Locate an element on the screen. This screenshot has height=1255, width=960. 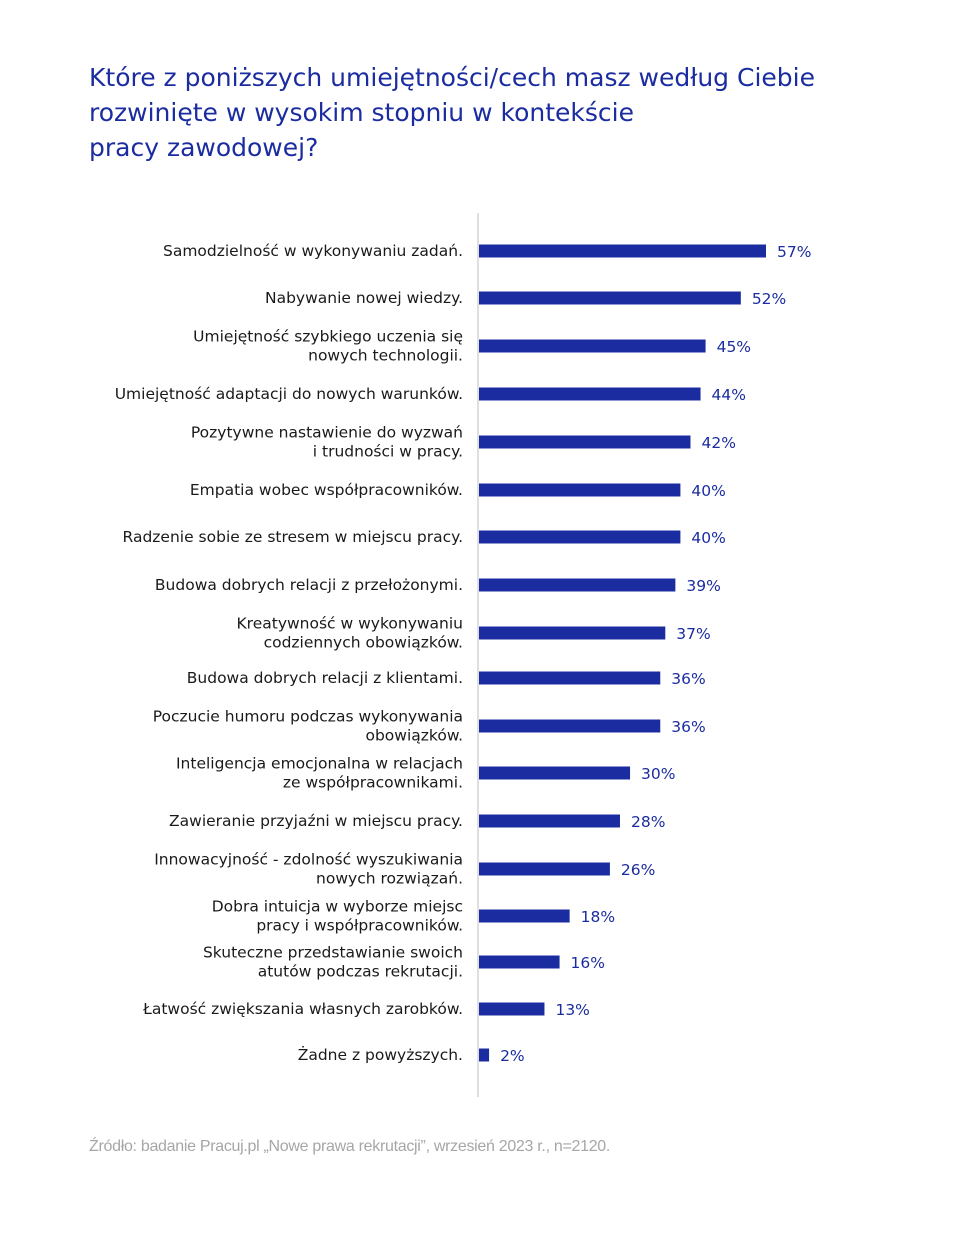
category-label: Samodzielność w wykonywaniu zadań. is located at coordinates (313, 251).